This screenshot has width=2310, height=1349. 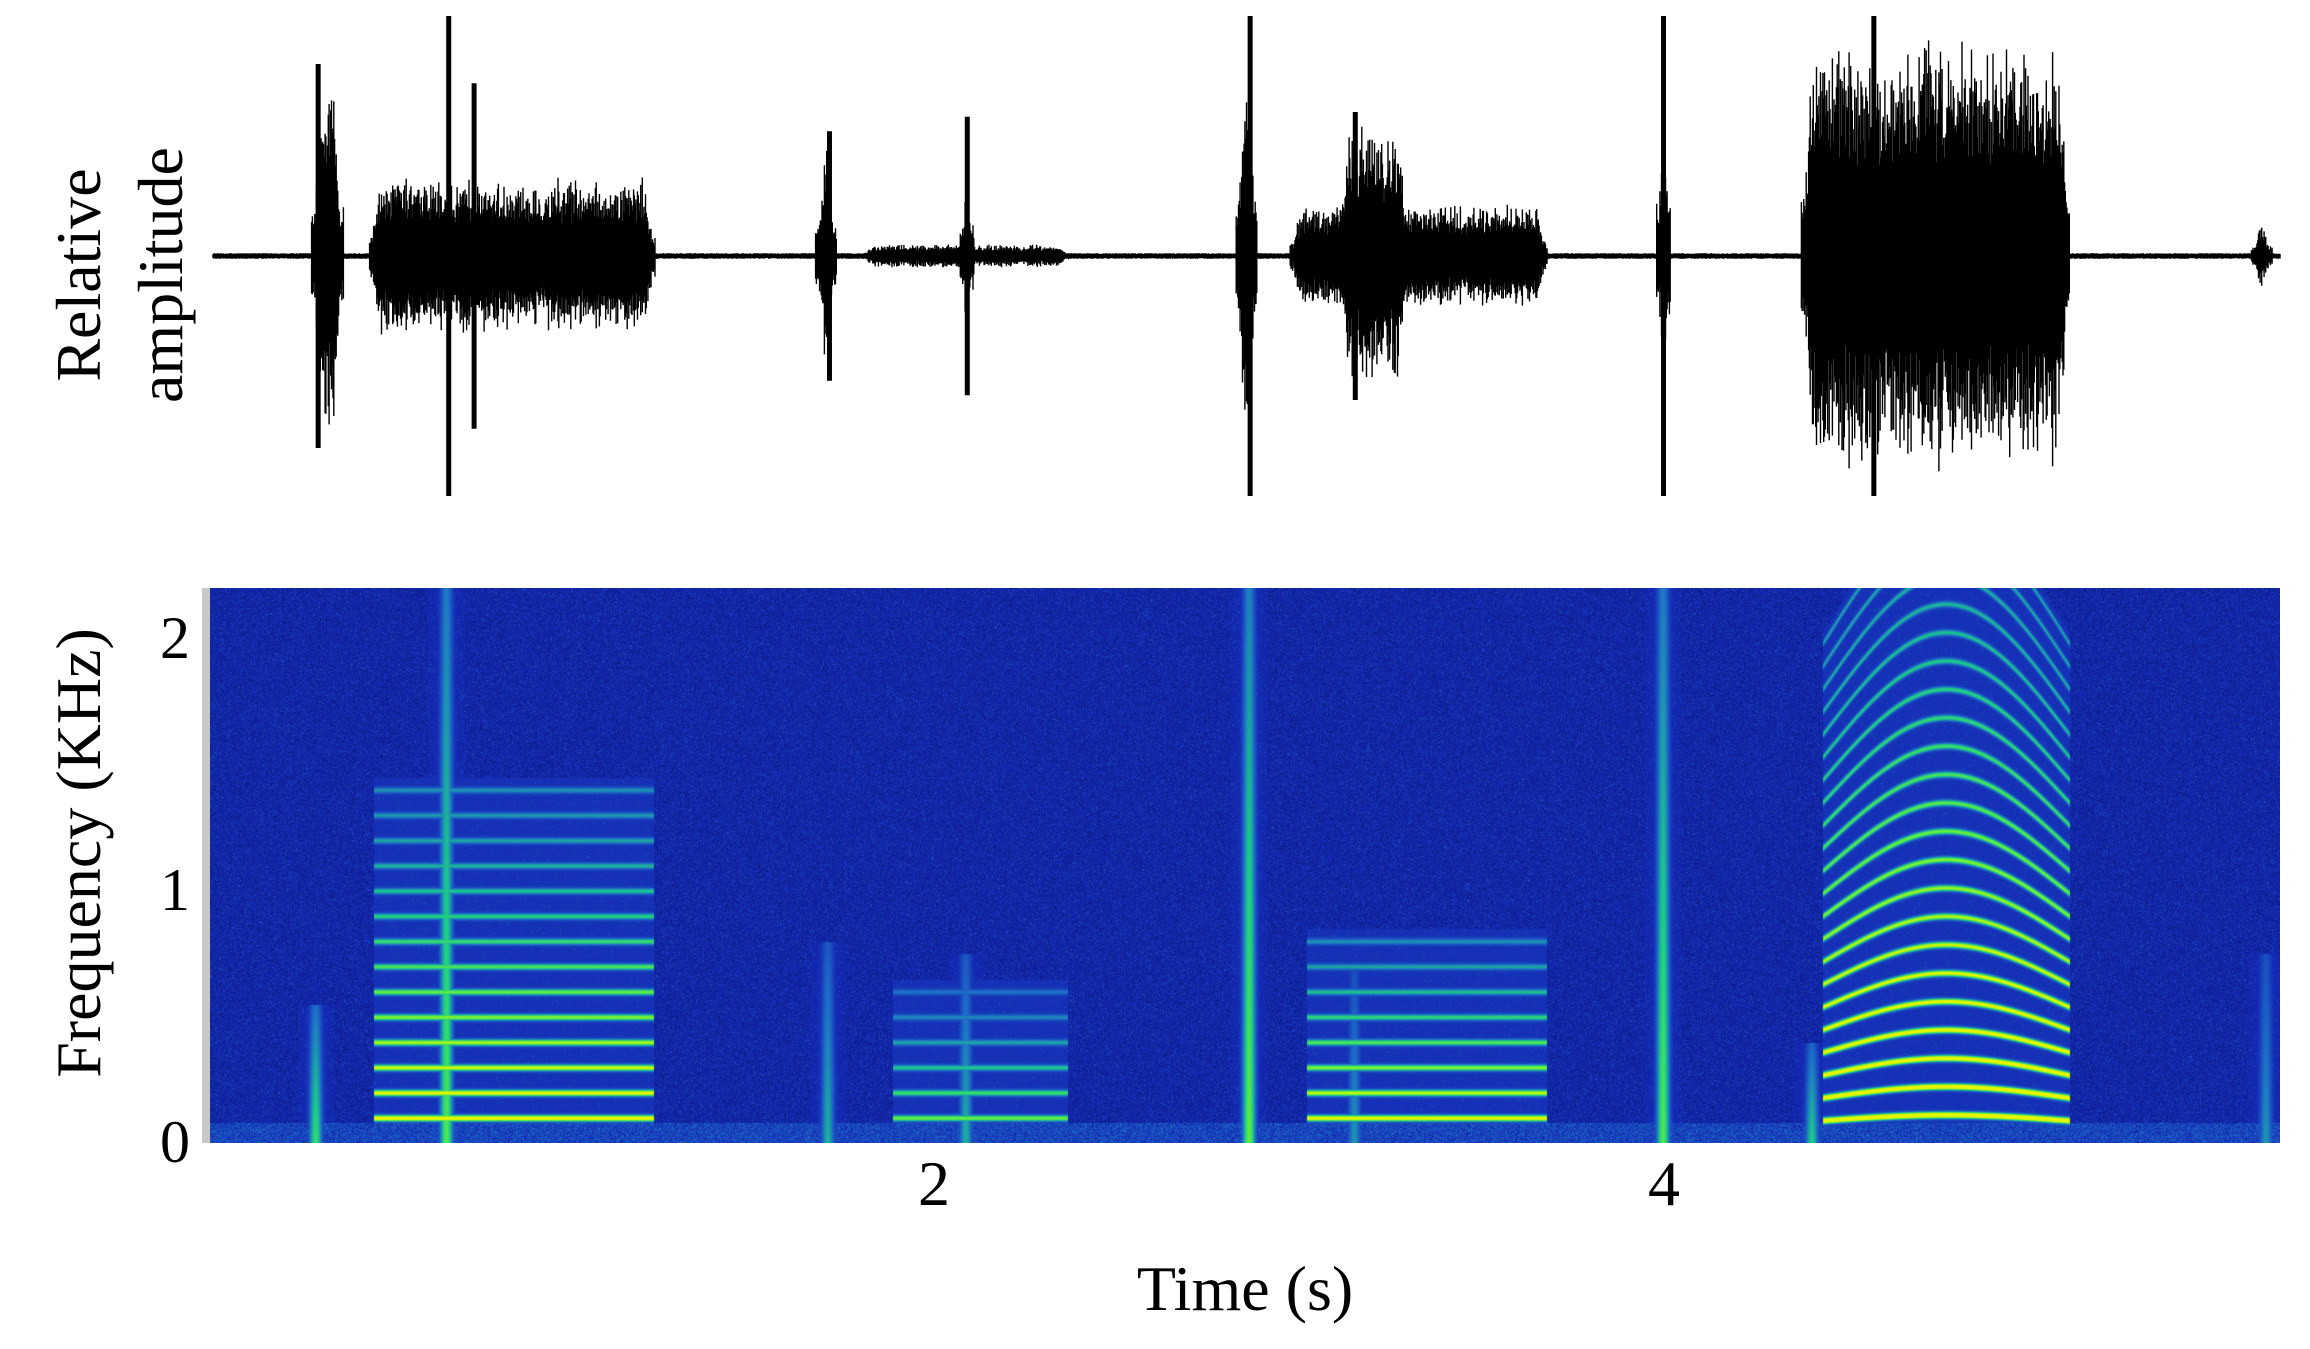 I want to click on x-axis-label: Time (s), so click(x=1245, y=1288).